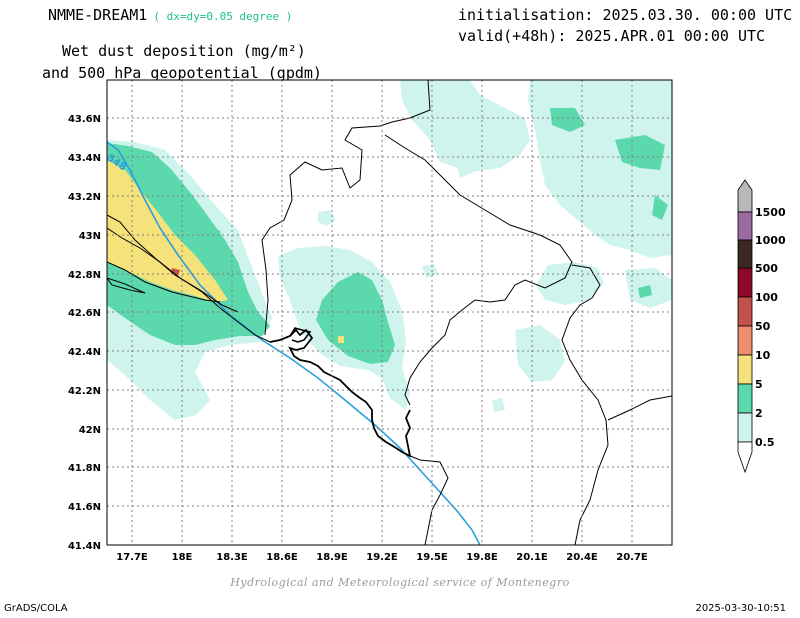 This screenshot has width=800, height=618. I want to click on colorbar-label: 1500, so click(770, 212).